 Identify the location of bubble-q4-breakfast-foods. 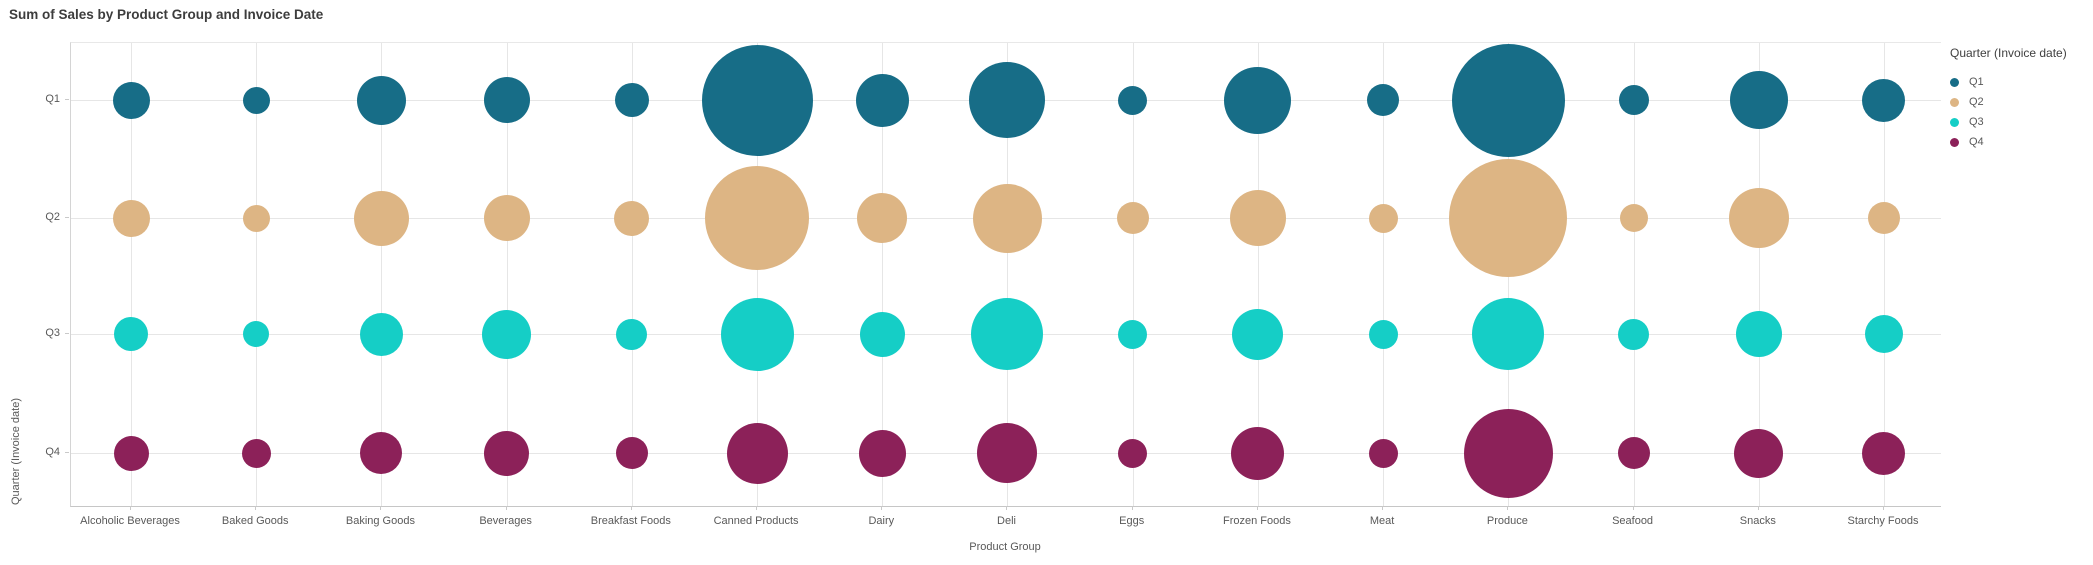
(631, 453).